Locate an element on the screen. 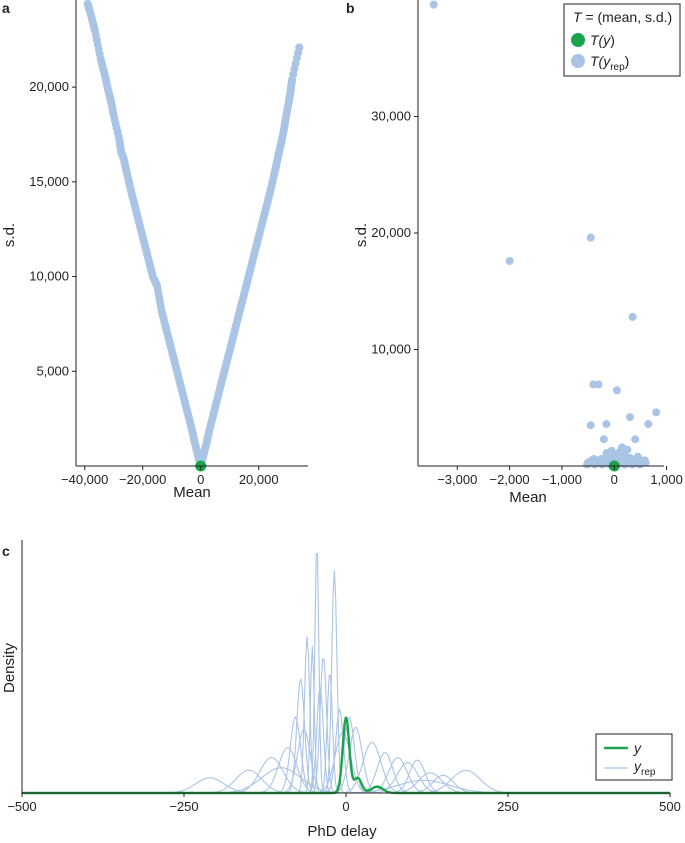  panel-b-ylabel: s.d. is located at coordinates (361, 235).